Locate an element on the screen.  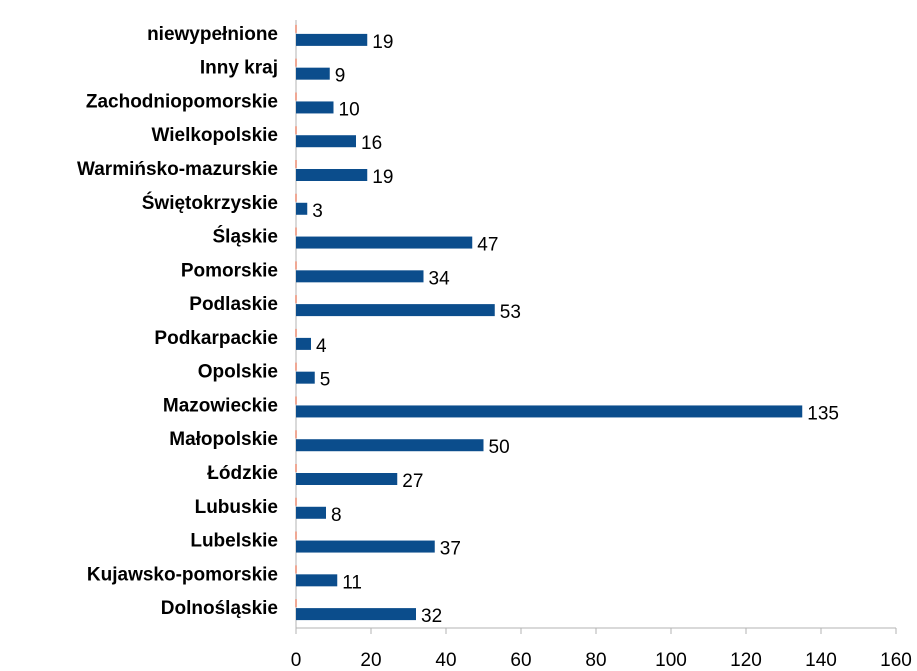
y-tick-label: Mazowieckie is located at coordinates (220, 405).